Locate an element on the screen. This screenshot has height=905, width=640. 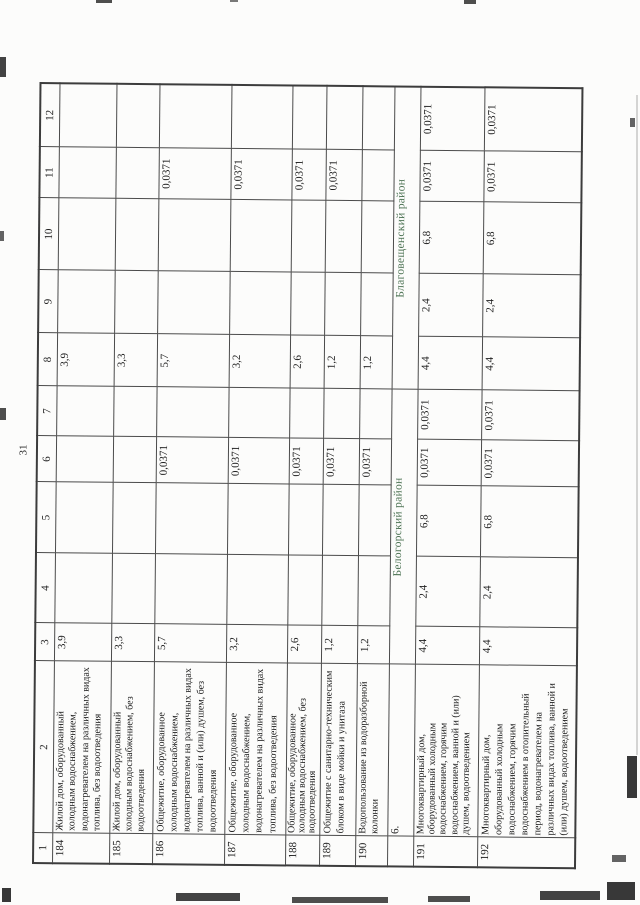
column-header-cell: 8 is located at coordinates (47, 360).